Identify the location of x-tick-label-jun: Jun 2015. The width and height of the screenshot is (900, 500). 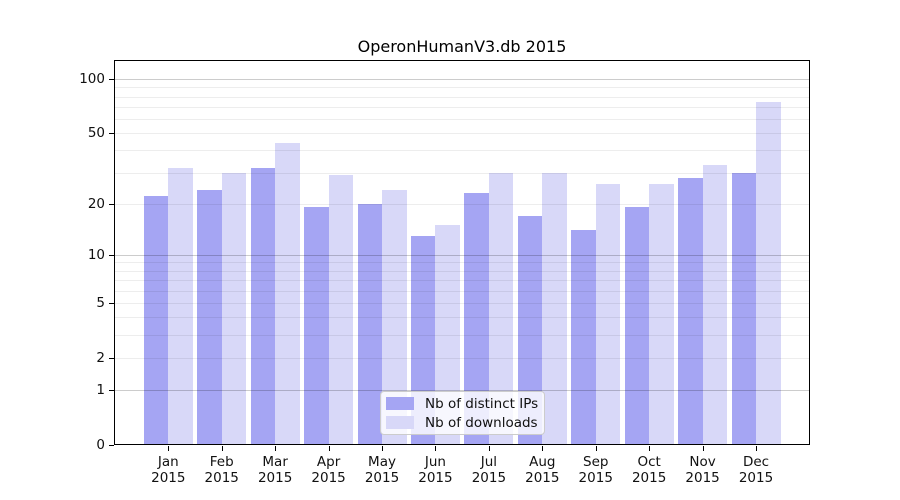
(435, 470).